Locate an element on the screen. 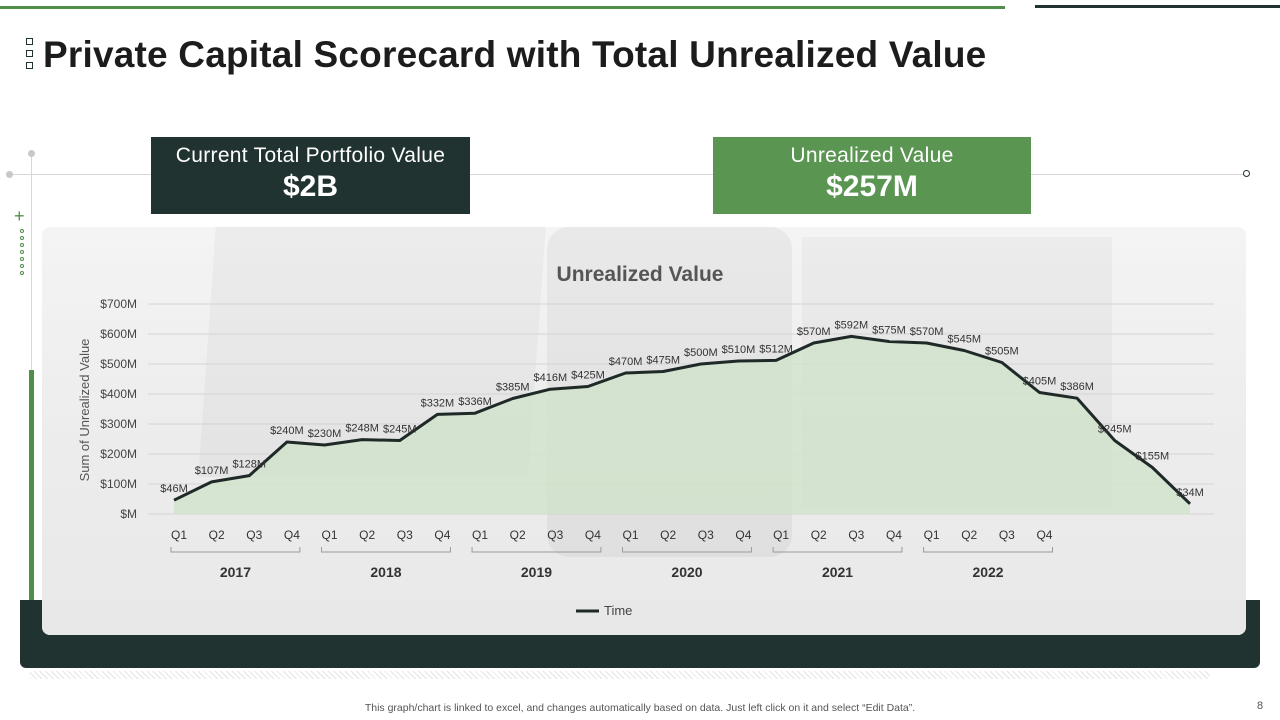 The image size is (1280, 720). data-label: $545M is located at coordinates (964, 340).